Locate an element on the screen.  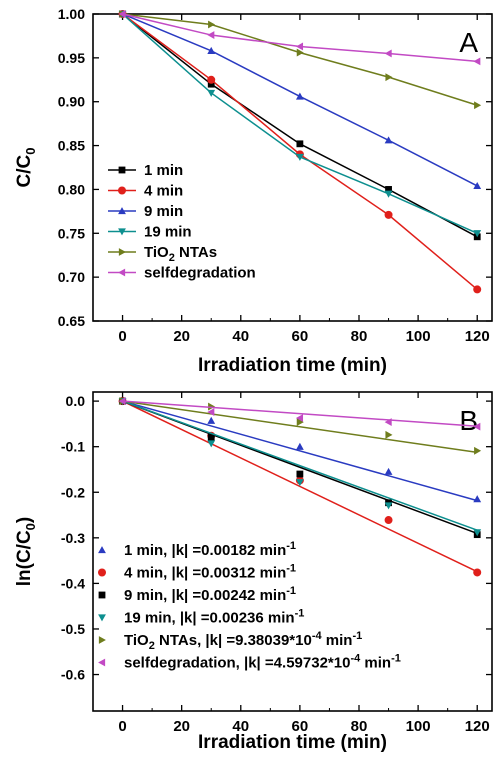
y-tick-label: 0.90 is located at coordinates (71, 102).